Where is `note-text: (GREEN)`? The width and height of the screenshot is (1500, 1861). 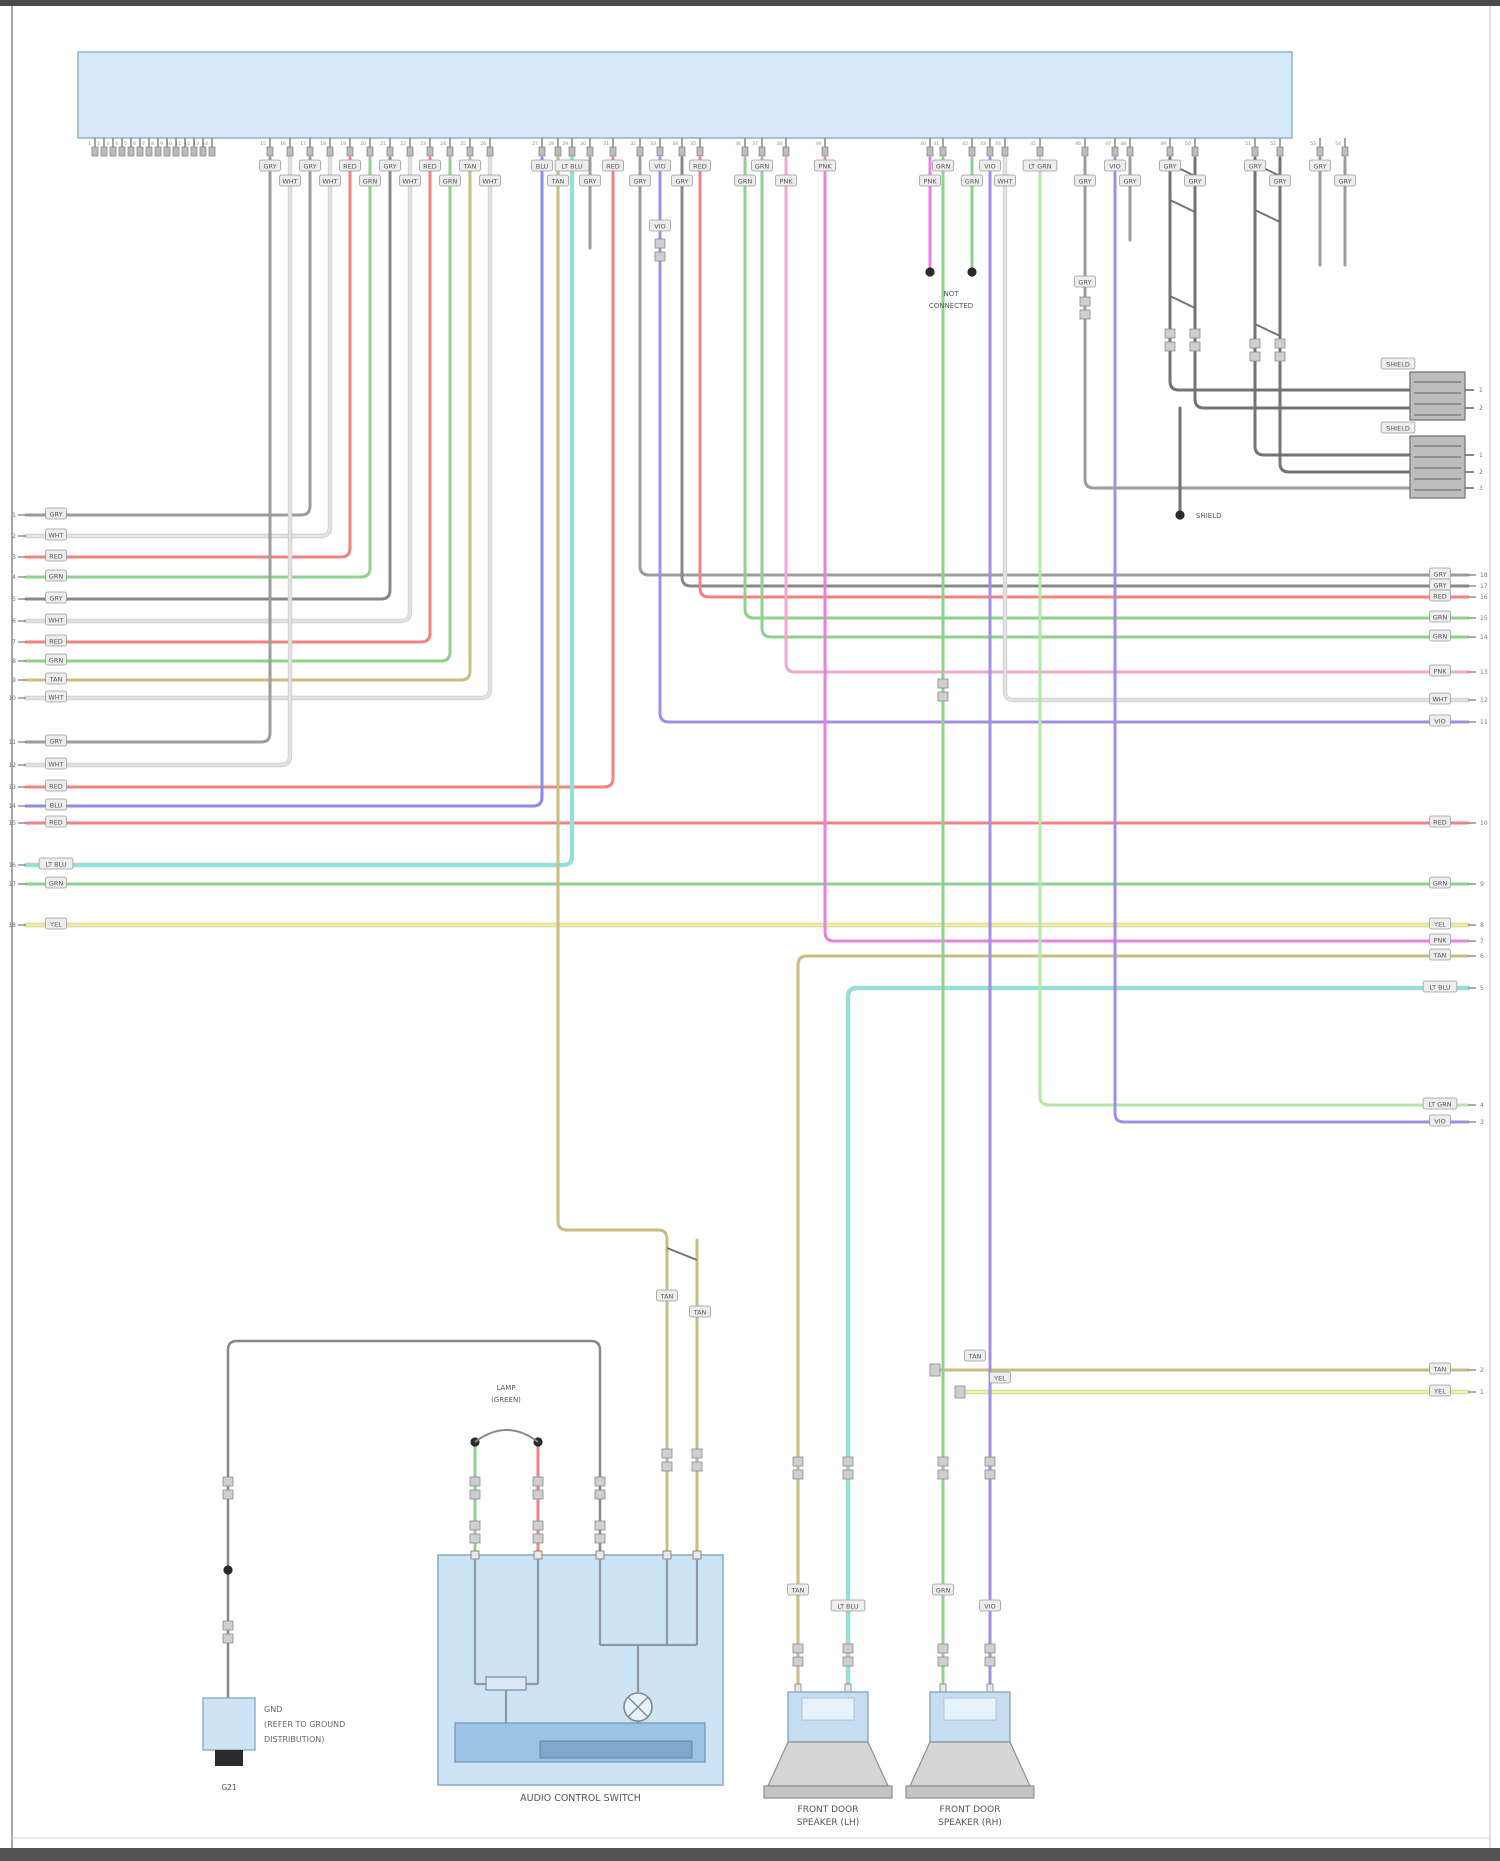 note-text: (GREEN) is located at coordinates (506, 1400).